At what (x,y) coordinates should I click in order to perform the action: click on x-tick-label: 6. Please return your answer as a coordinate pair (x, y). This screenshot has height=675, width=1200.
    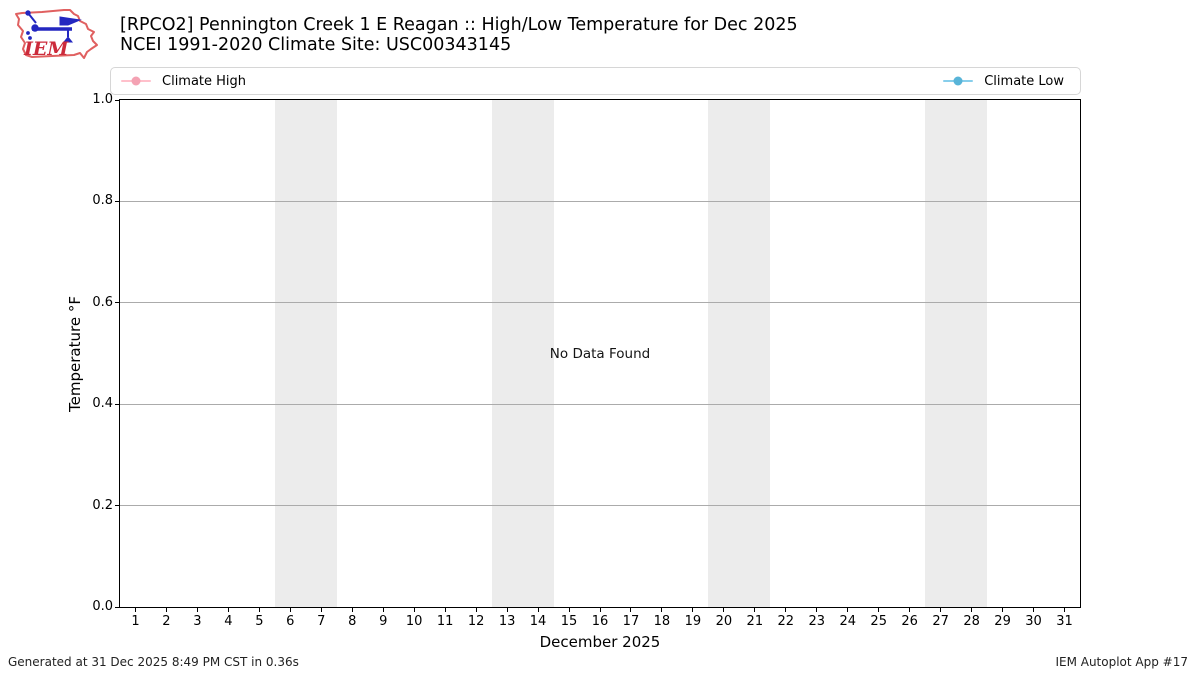
    Looking at the image, I should click on (290, 621).